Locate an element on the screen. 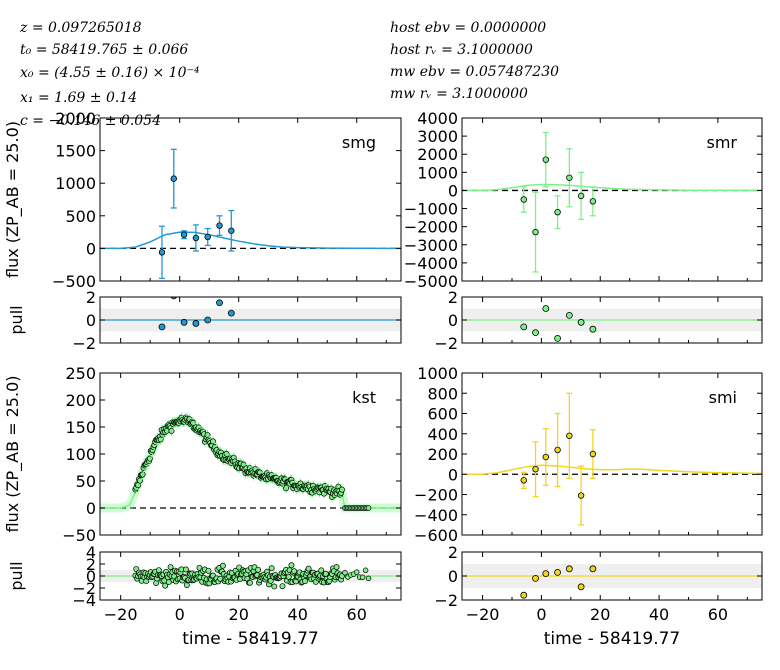 The image size is (780, 670). y-tick-label: 400 is located at coordinates (442, 434).